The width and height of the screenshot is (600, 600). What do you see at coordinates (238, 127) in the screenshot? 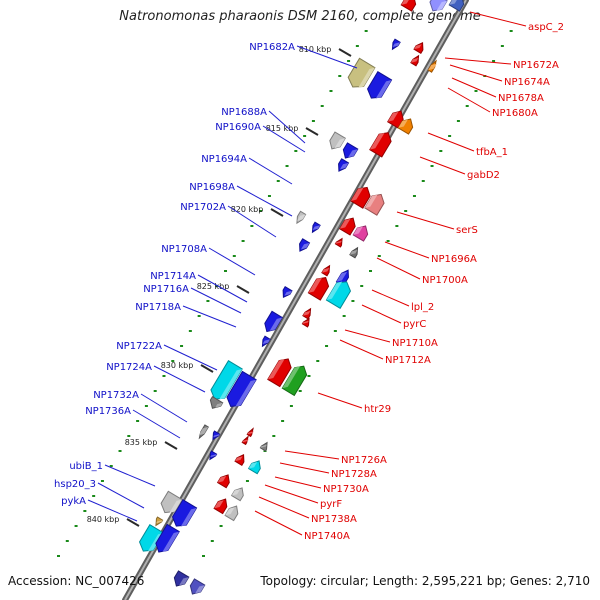
I see `gene-label-NP1690A: NP1690A` at bounding box center [238, 127].